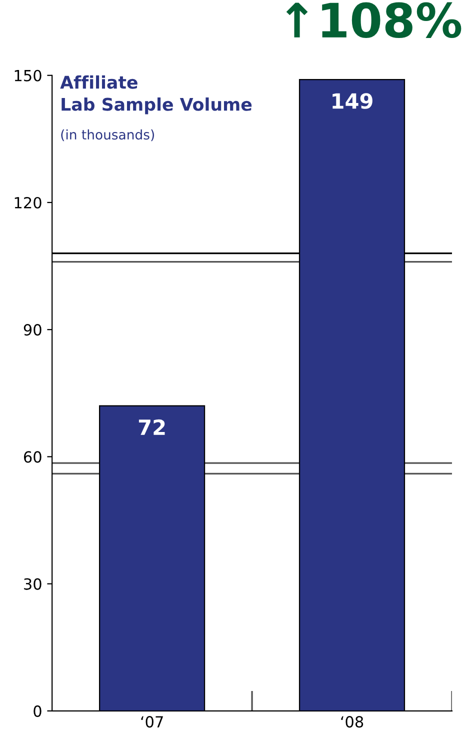 The height and width of the screenshot is (739, 465). Describe the element at coordinates (107, 135) in the screenshot. I see `text: (in thousands)` at that location.